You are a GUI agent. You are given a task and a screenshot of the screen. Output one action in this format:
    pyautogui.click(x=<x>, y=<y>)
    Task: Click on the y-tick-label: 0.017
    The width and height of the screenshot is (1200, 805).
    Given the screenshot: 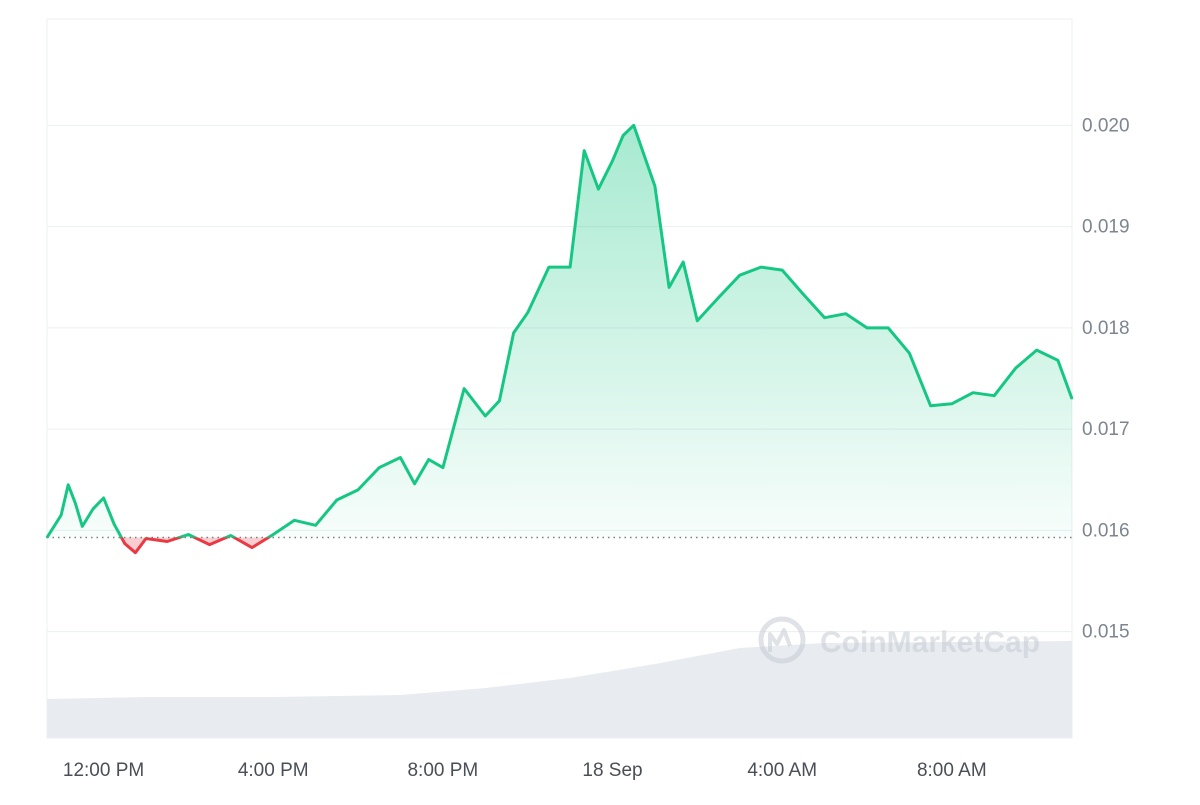 What is the action you would take?
    pyautogui.click(x=1106, y=429)
    